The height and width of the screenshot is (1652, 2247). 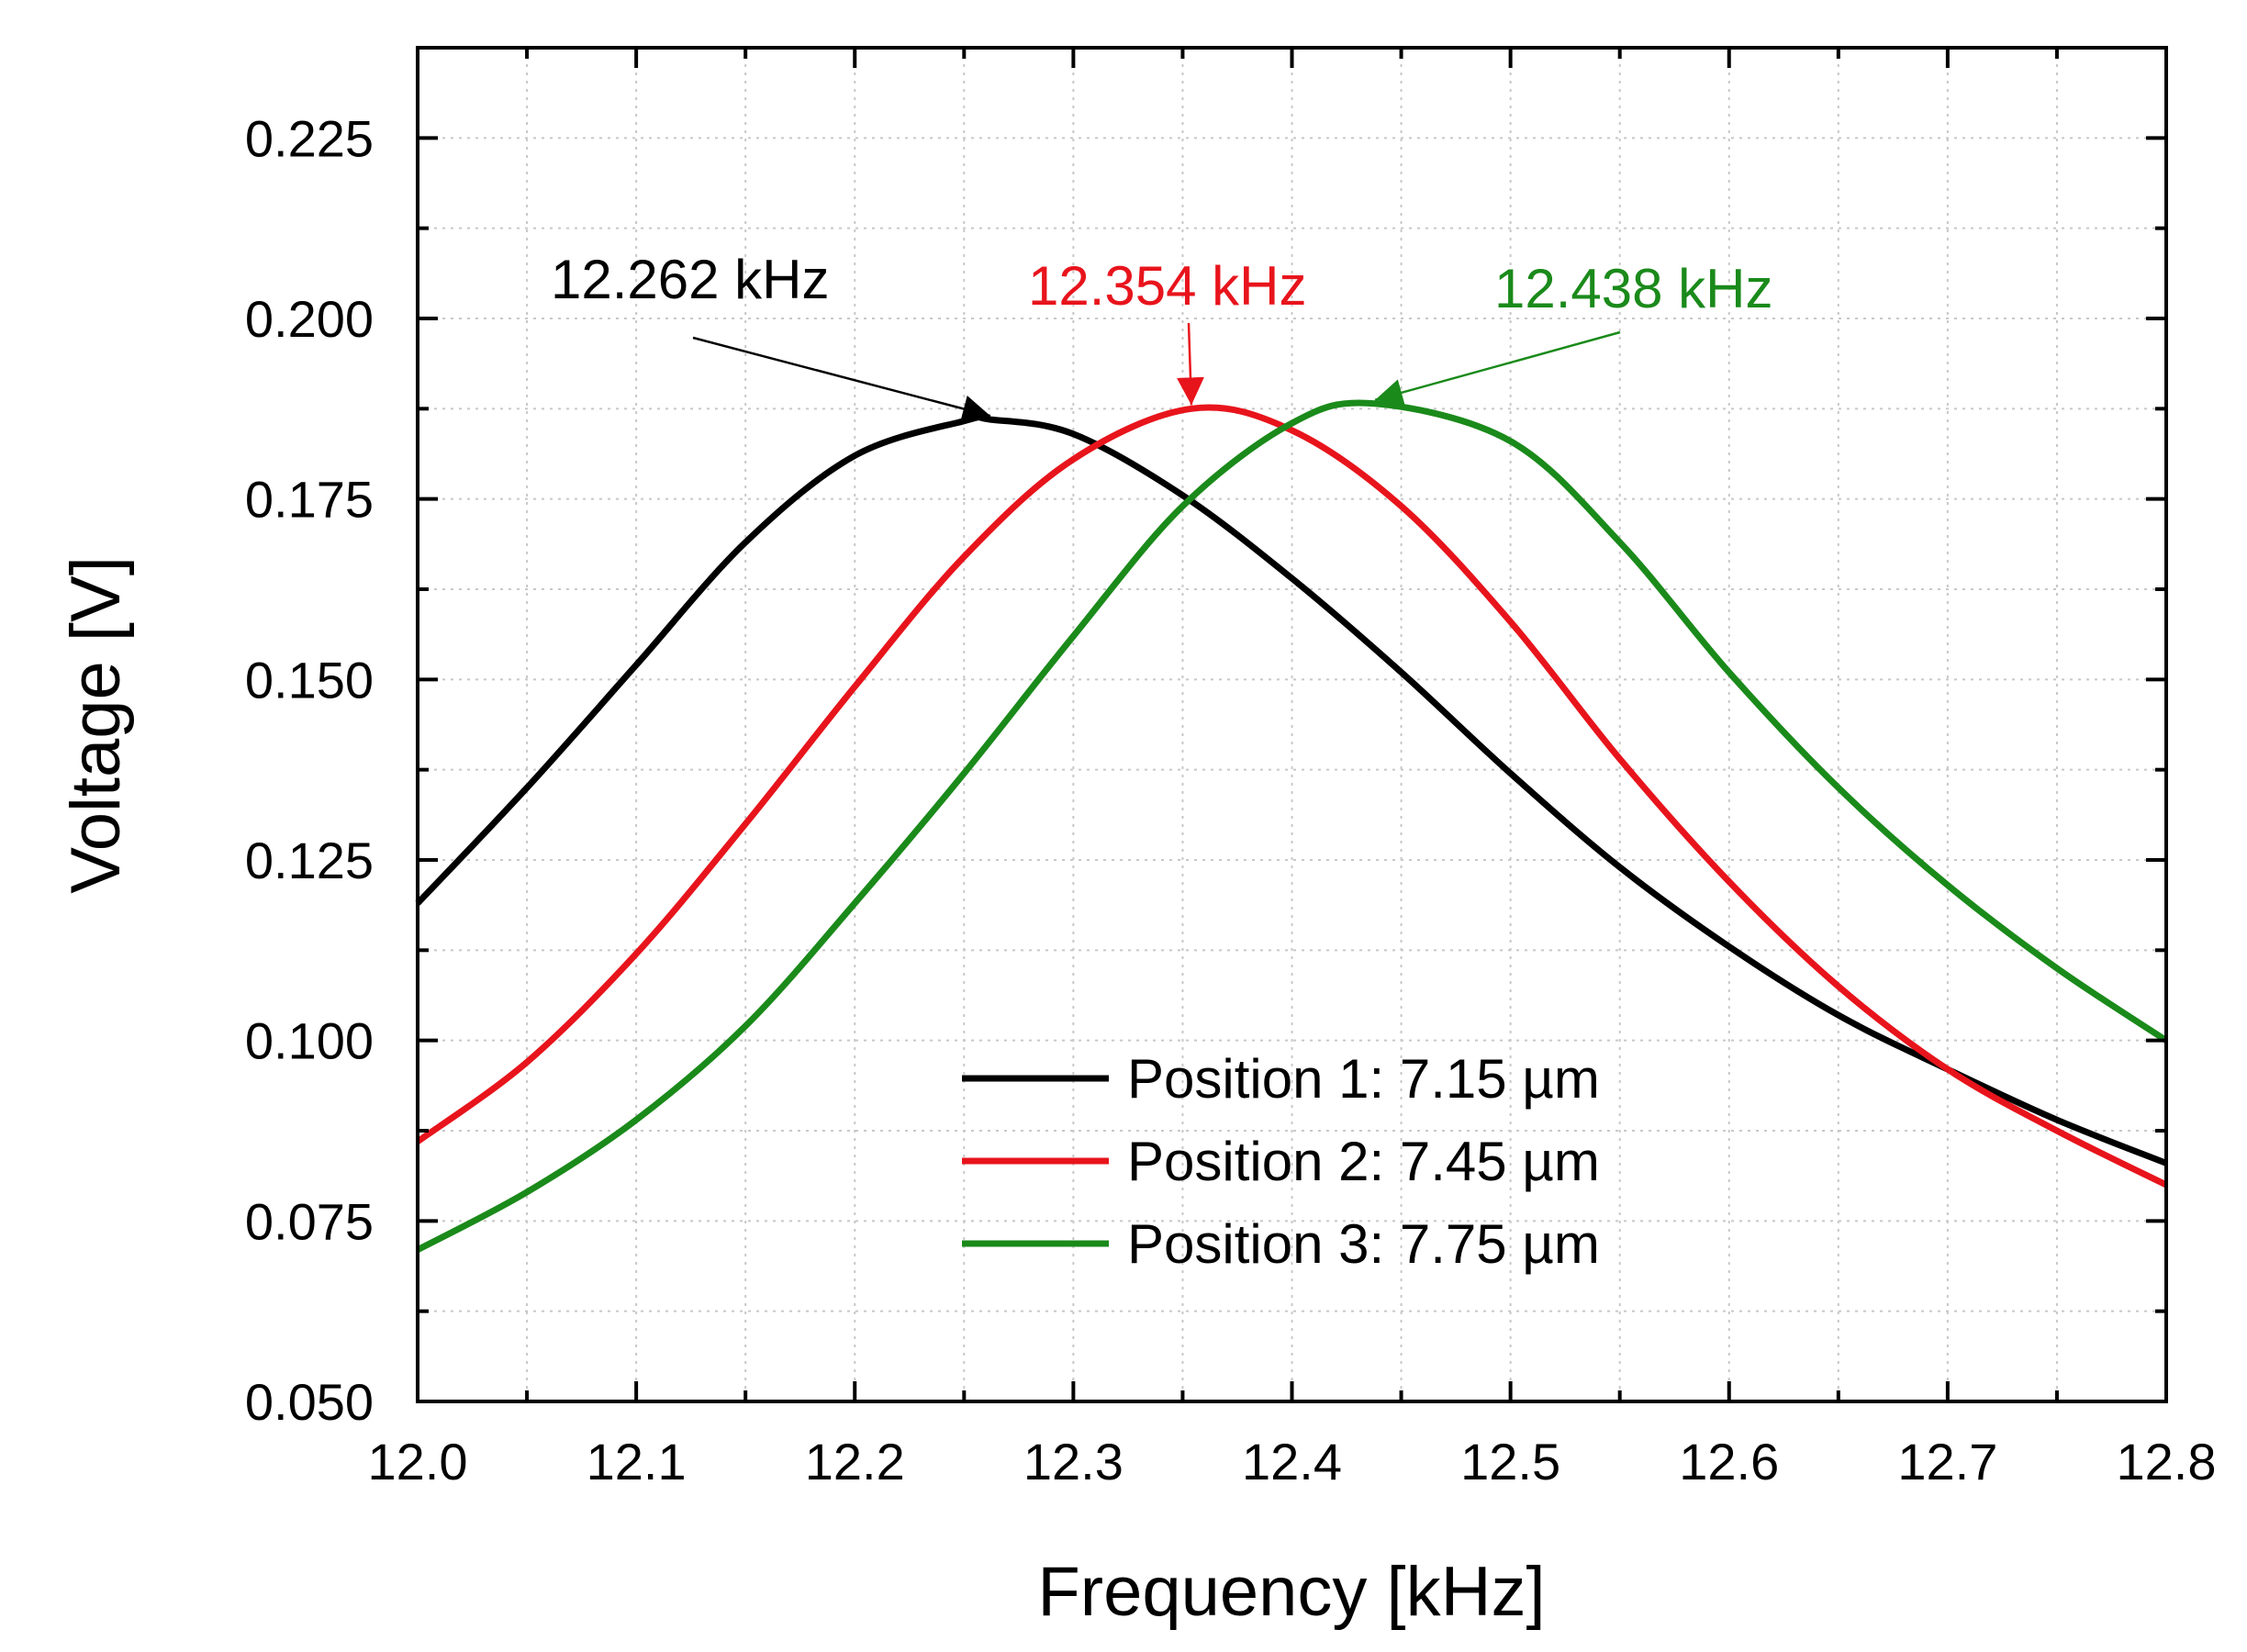 I want to click on x-tick-label: 12.5, so click(x=1510, y=1461).